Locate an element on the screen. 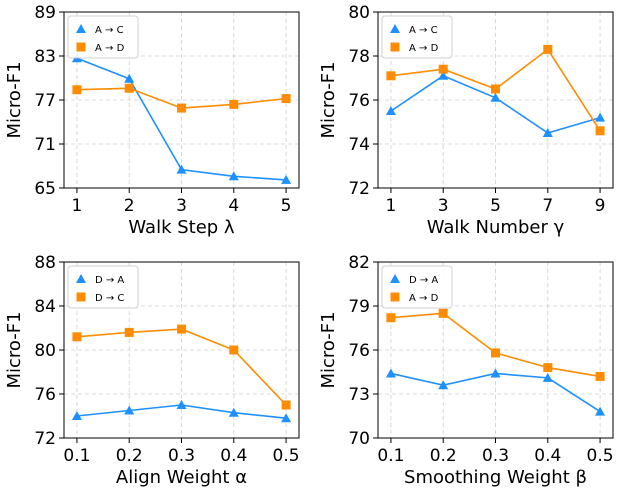 The image size is (618, 491). y-tick-label: 77 is located at coordinates (45, 101).